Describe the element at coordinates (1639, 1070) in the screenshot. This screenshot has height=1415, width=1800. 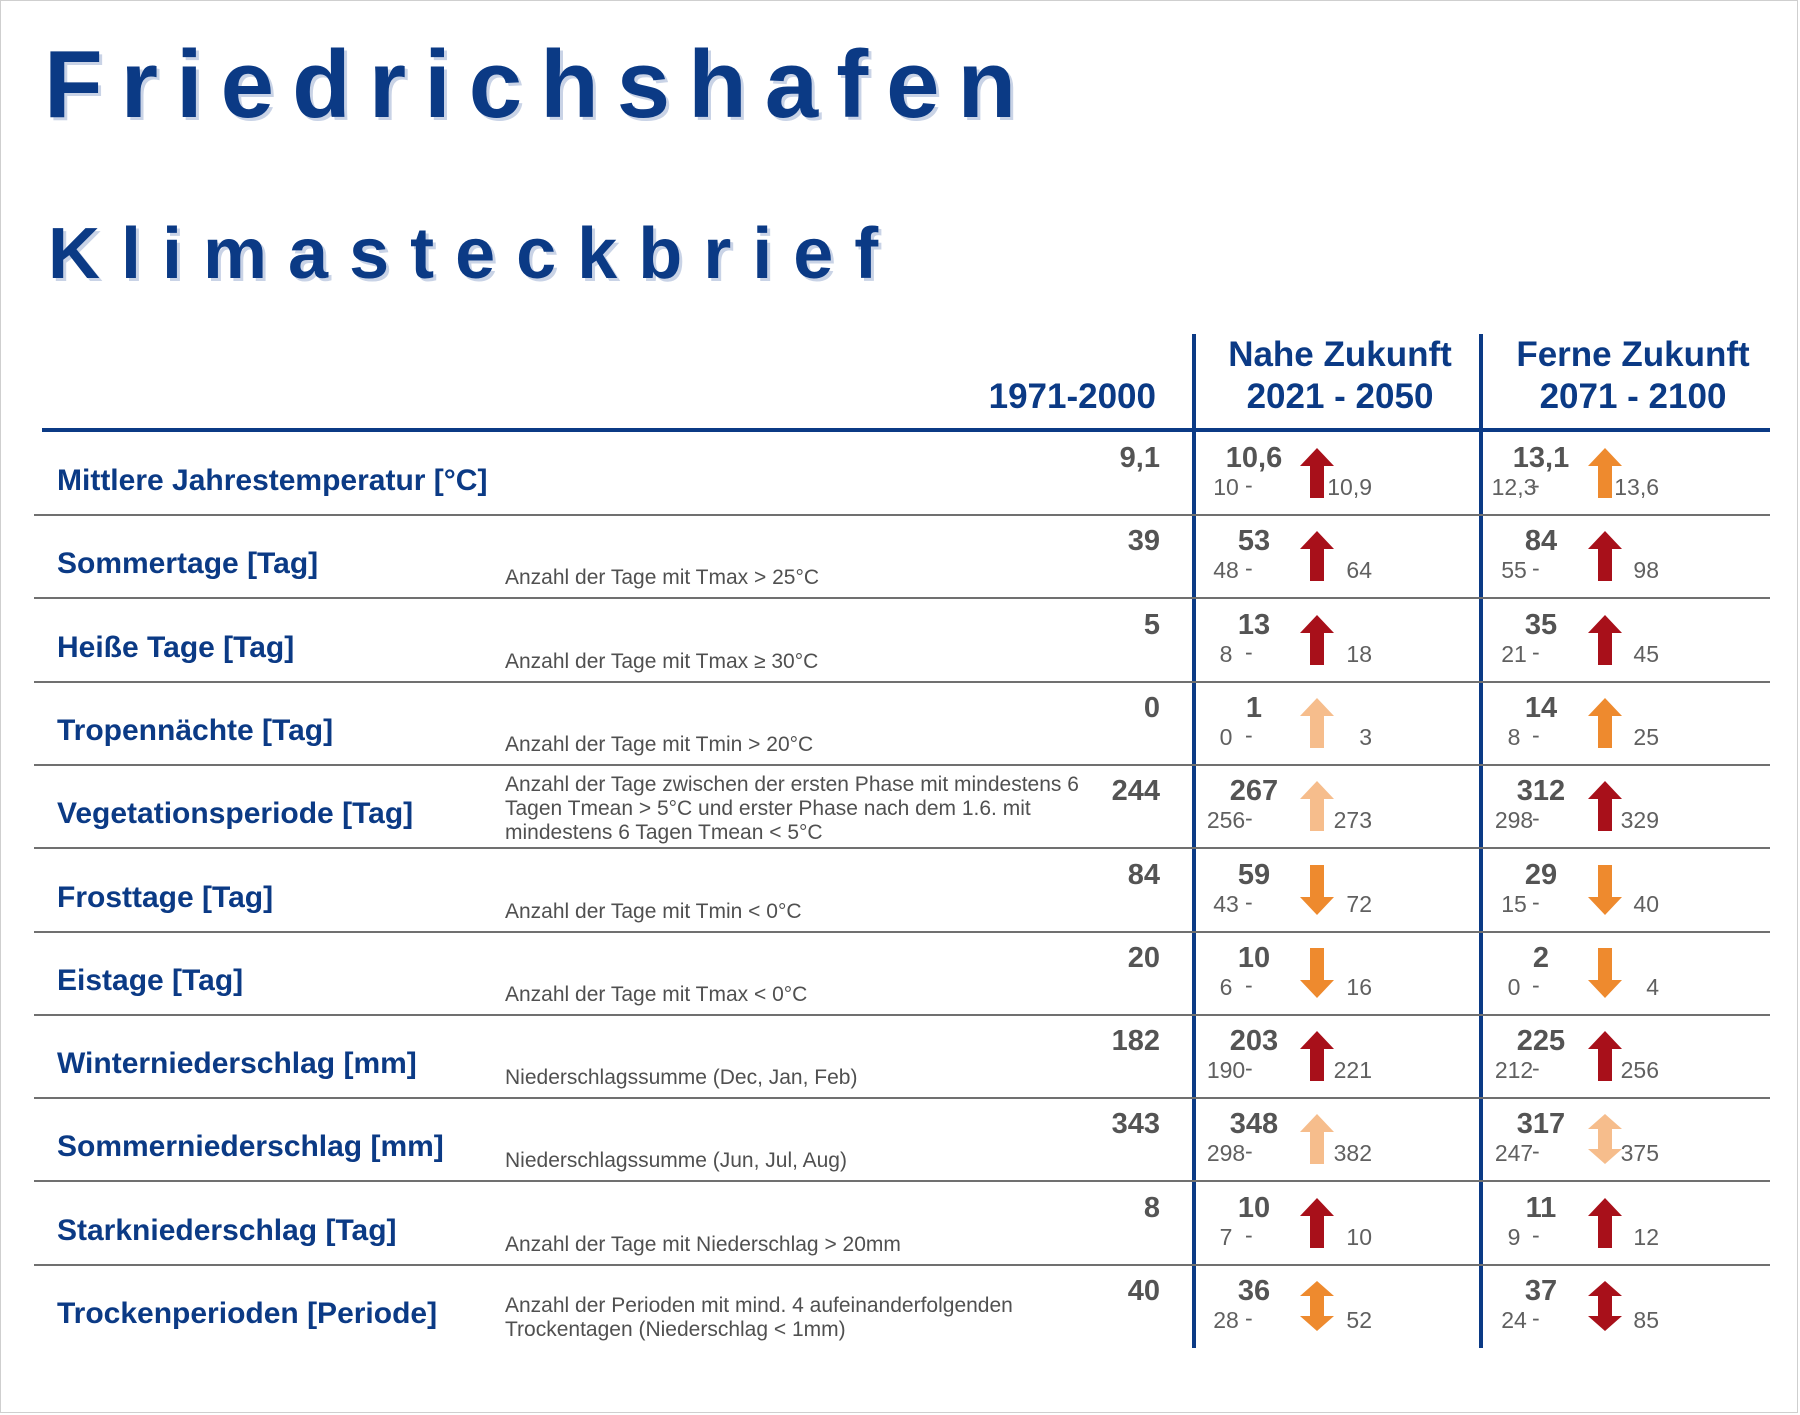
I see `far-range-high: 256` at that location.